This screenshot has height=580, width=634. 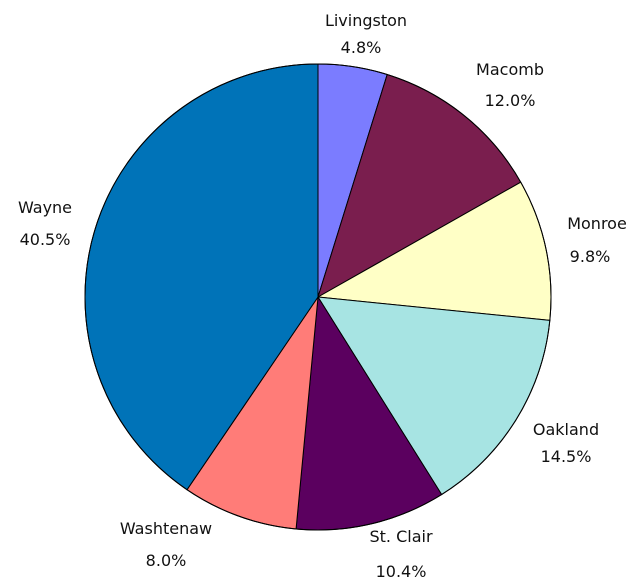 What do you see at coordinates (510, 69) in the screenshot?
I see `label-macomb-name: Macomb` at bounding box center [510, 69].